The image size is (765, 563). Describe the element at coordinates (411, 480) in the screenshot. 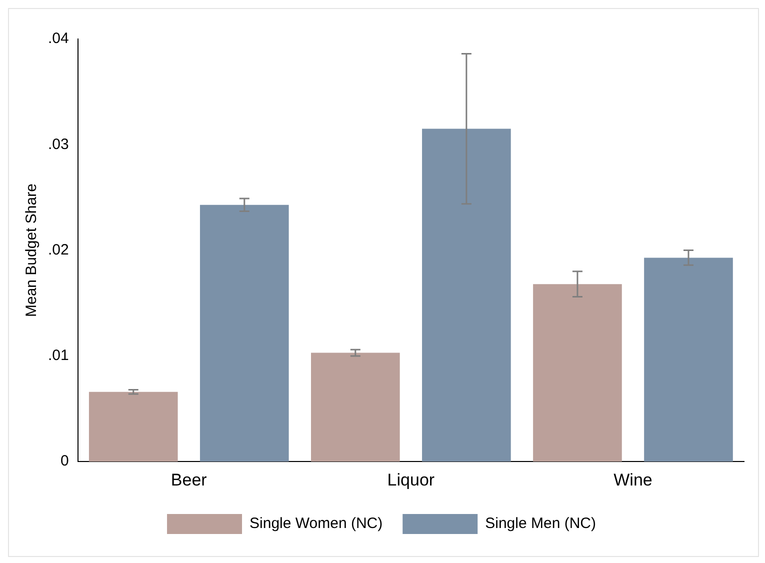

I see `x-tick-label: Liquor` at that location.